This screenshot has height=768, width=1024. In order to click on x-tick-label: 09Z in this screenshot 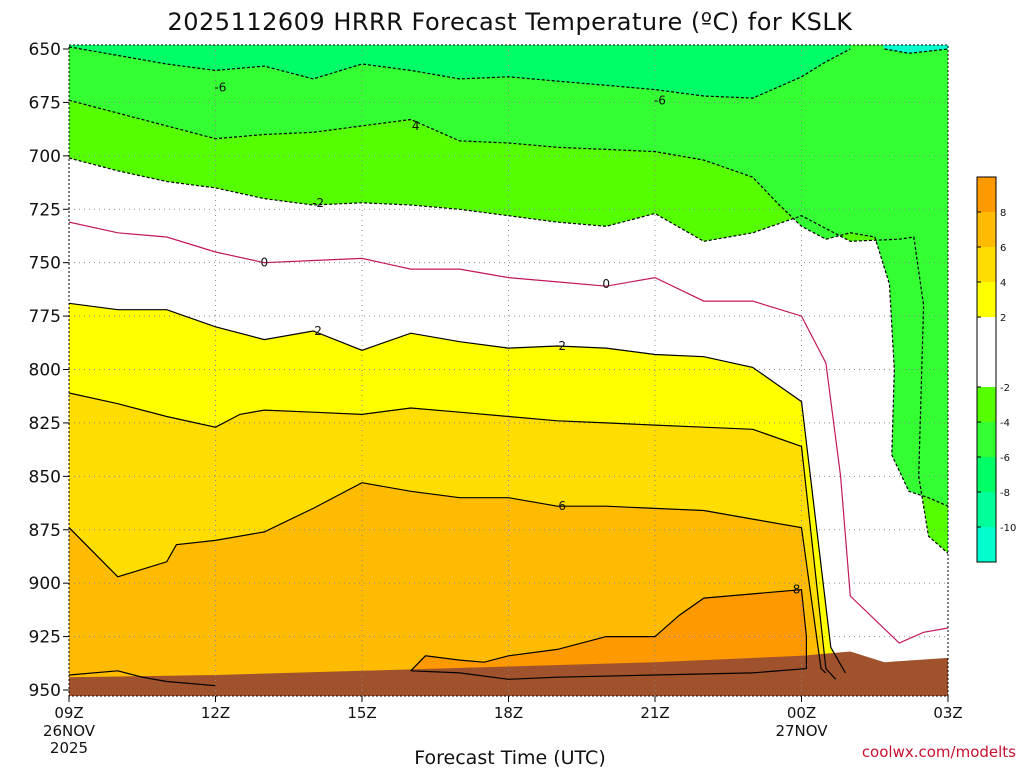, I will do `click(68, 713)`.